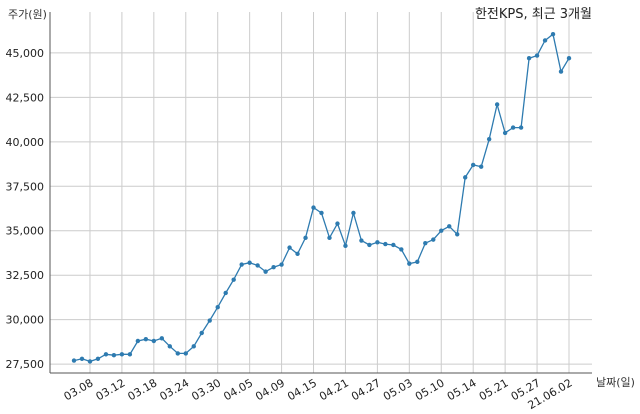 The width and height of the screenshot is (640, 414). Describe the element at coordinates (302, 389) in the screenshot. I see `x-tick-label: 04.15` at that location.